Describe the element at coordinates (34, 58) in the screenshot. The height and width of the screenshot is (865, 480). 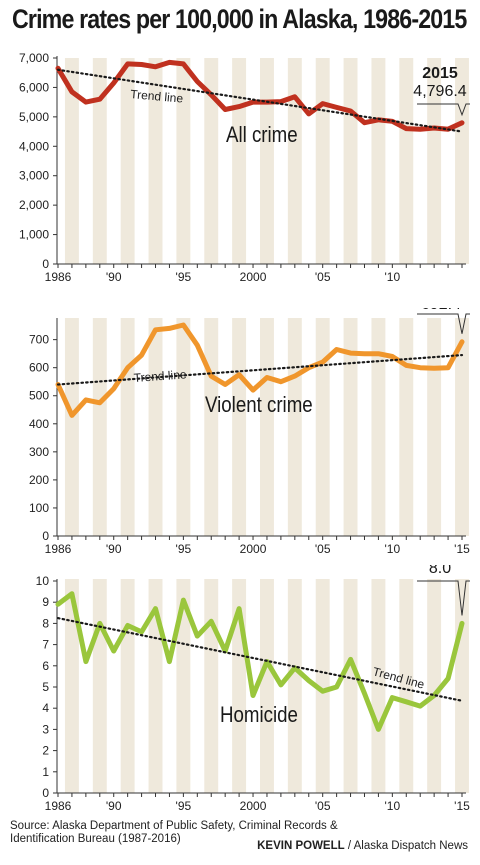
I see `y-tick-label: 7,000` at that location.